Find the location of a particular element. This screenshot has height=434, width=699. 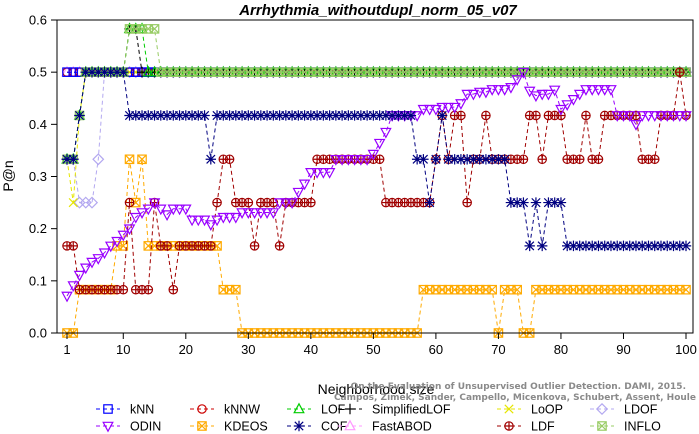

y-tick-label: 0.6 is located at coordinates (38, 20).